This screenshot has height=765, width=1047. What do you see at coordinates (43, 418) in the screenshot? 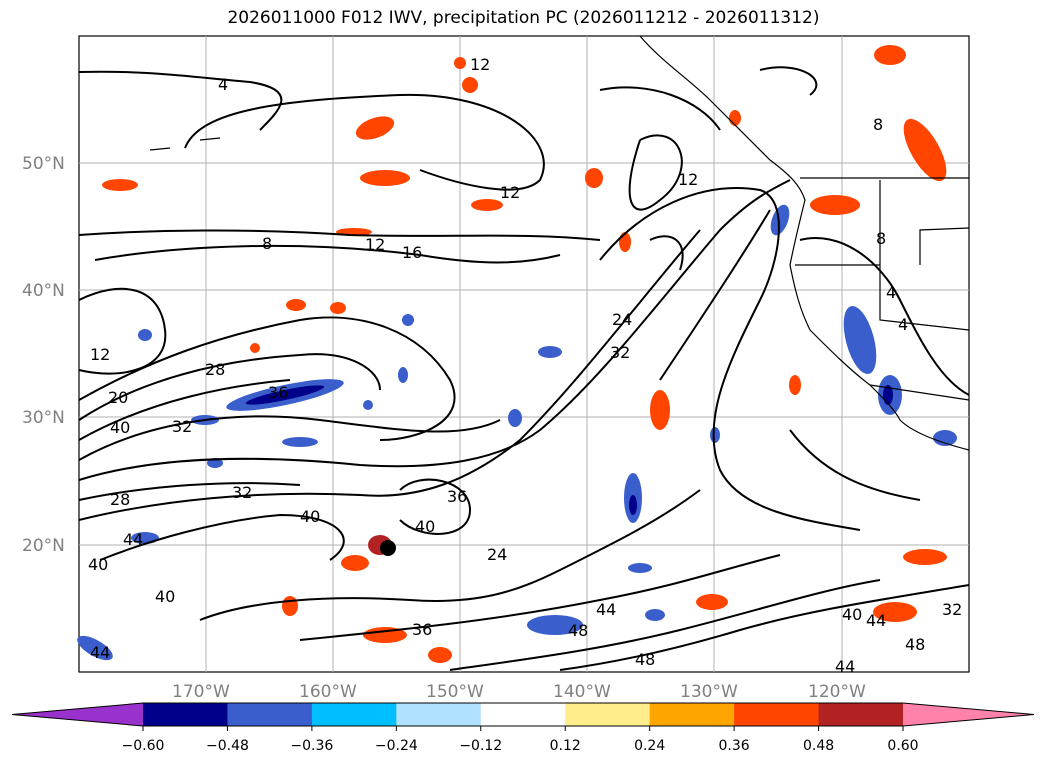
I see `lat-label-30n: 30°N` at bounding box center [43, 418].